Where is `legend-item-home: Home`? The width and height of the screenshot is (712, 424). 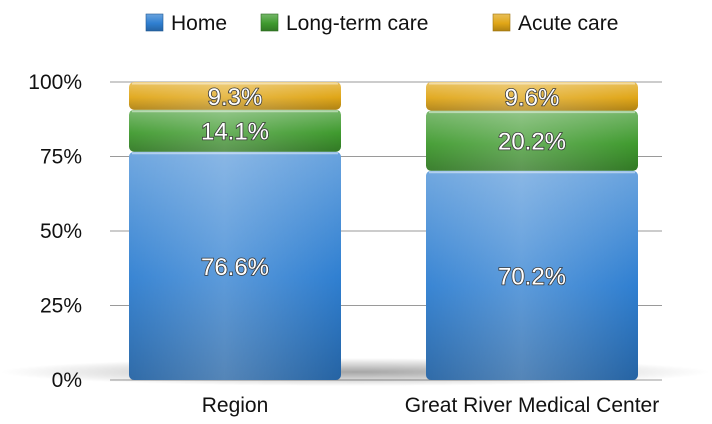
legend-item-home: Home is located at coordinates (186, 23).